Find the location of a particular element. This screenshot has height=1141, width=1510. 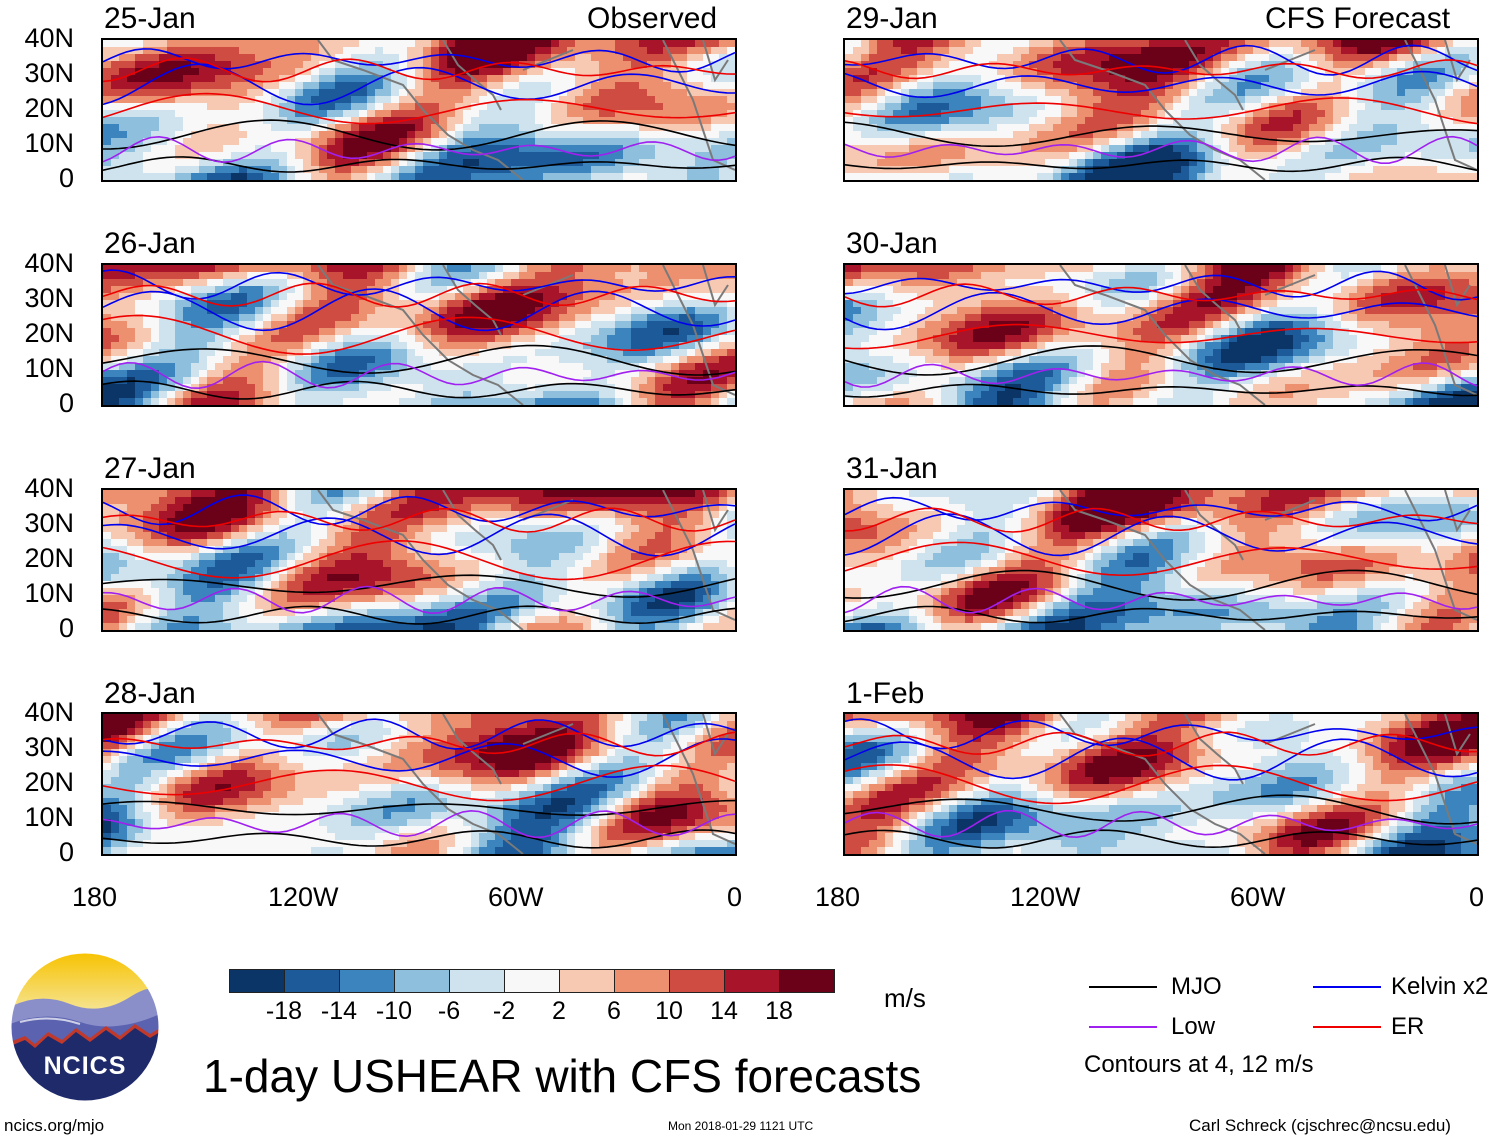

shading-field is located at coordinates (419, 560).